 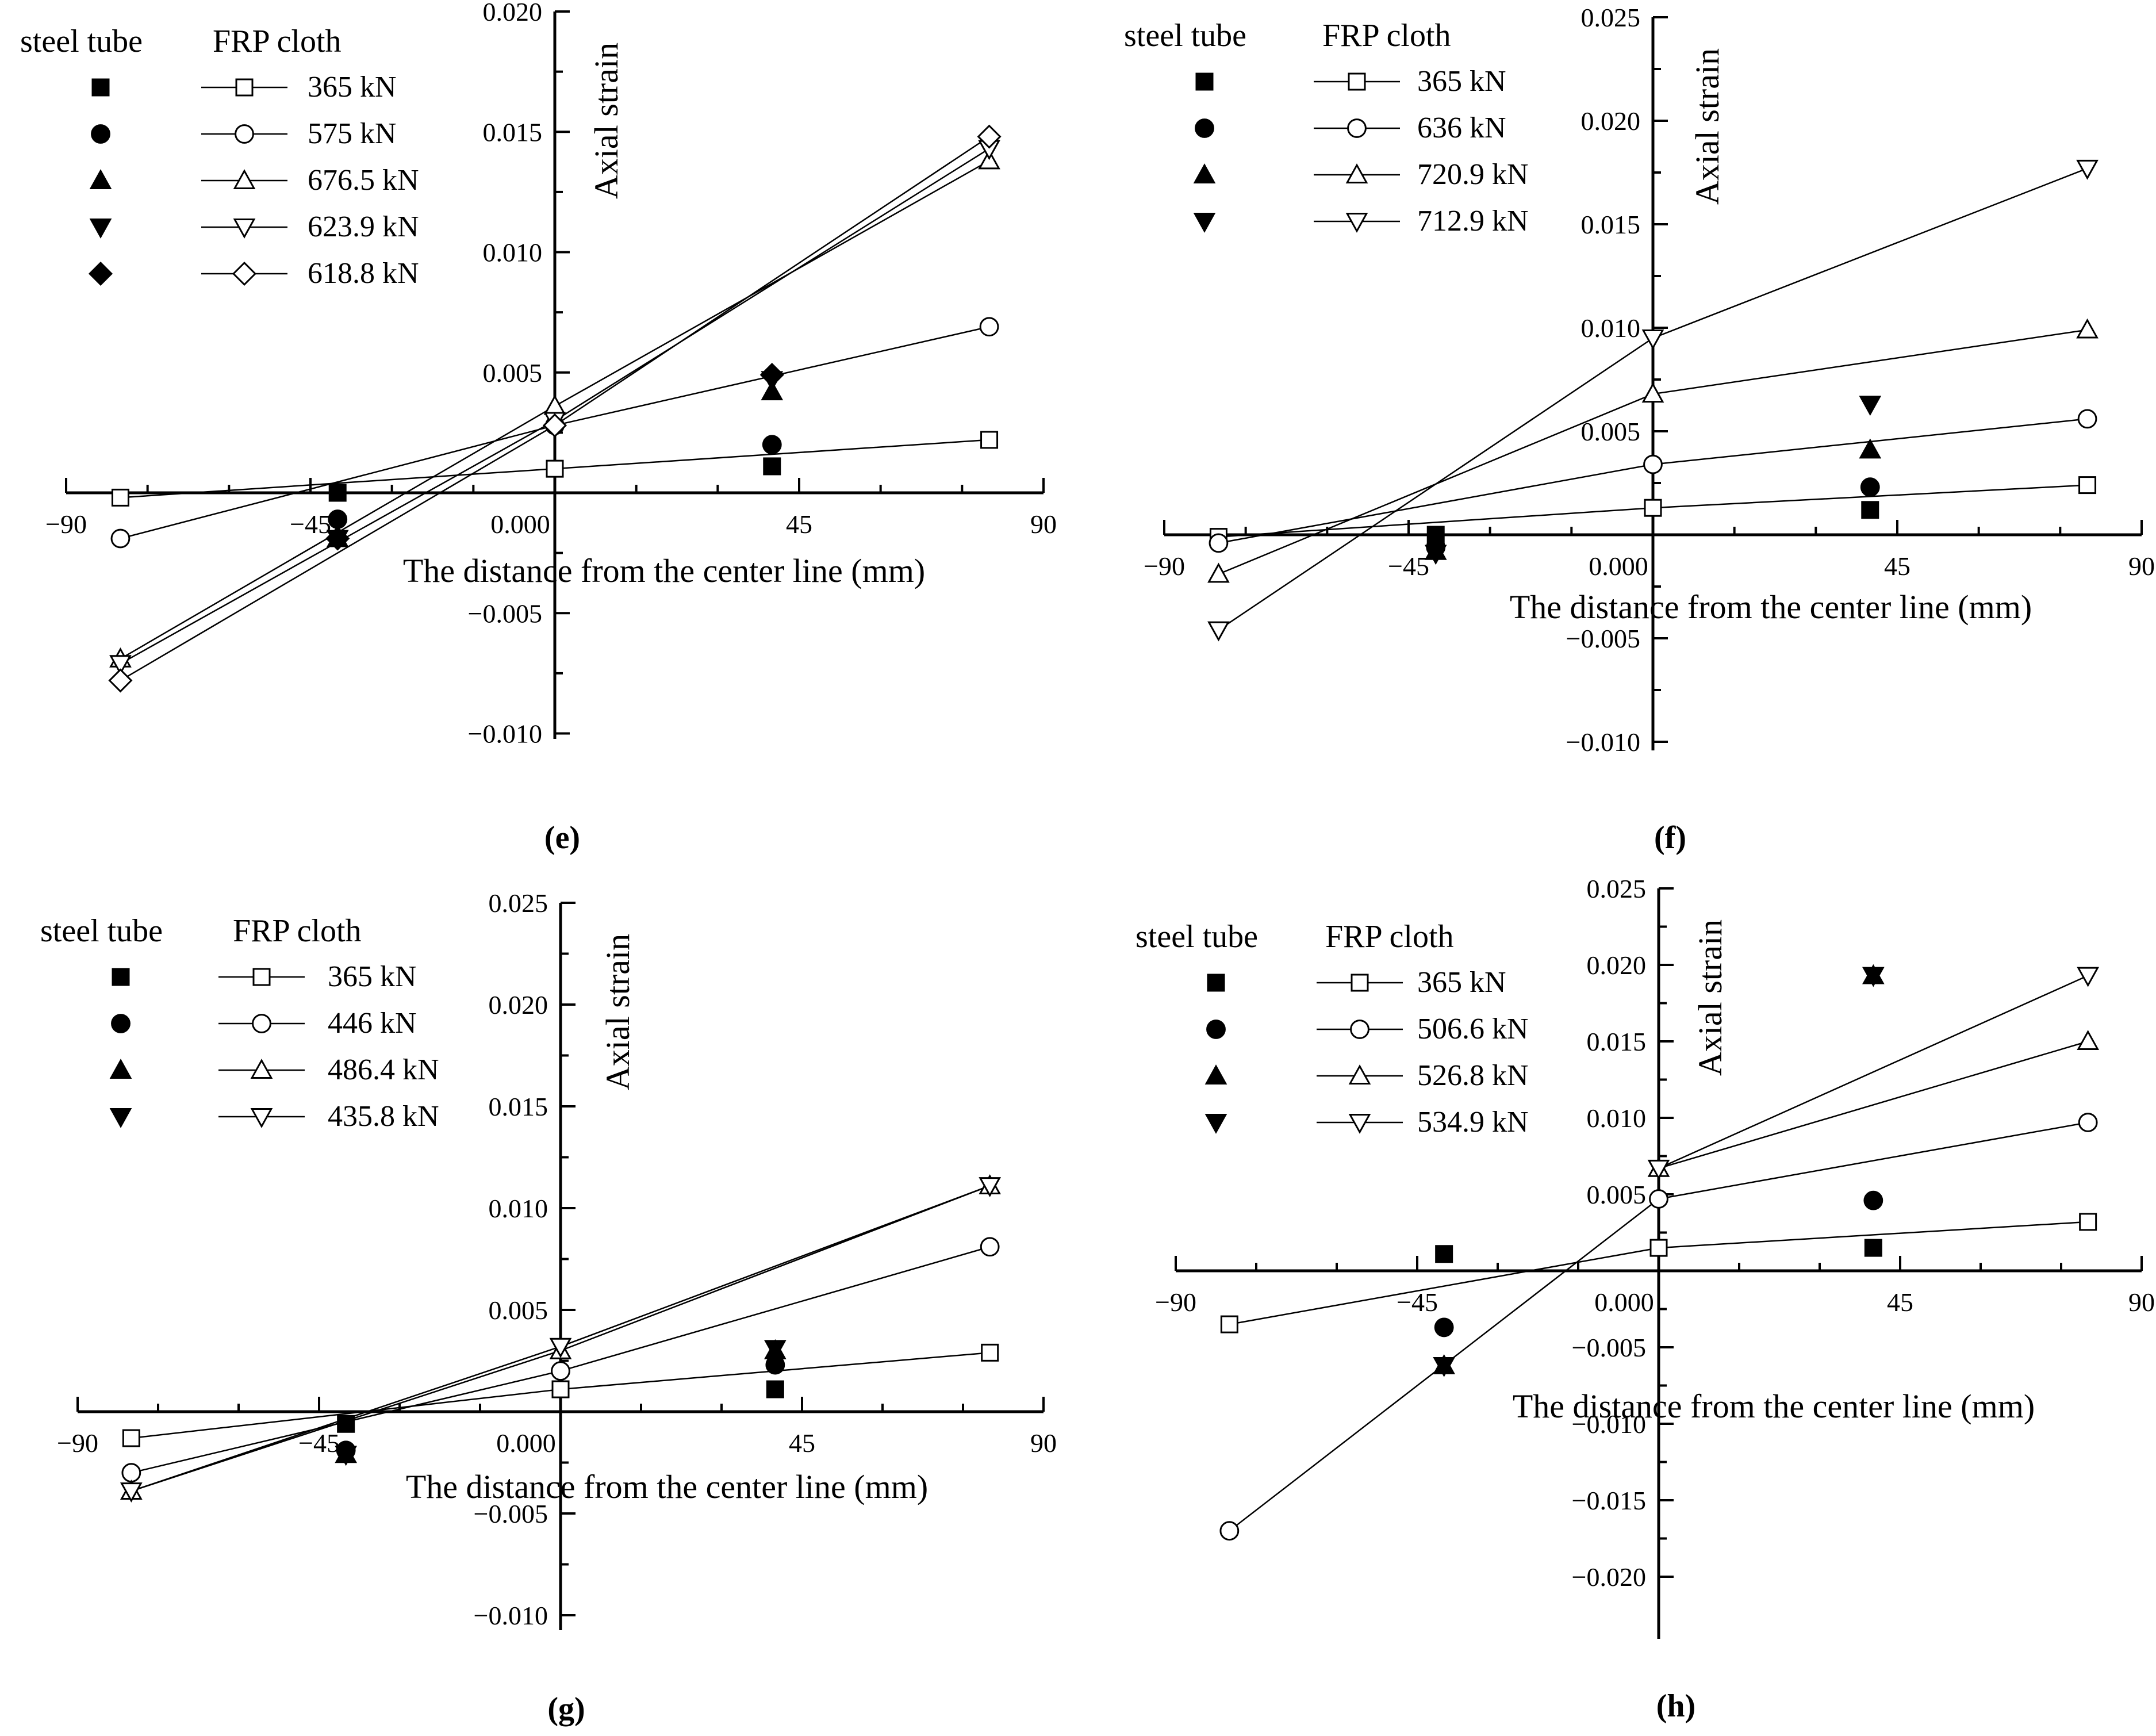 I want to click on legend-label: 575 kN, so click(x=352, y=133).